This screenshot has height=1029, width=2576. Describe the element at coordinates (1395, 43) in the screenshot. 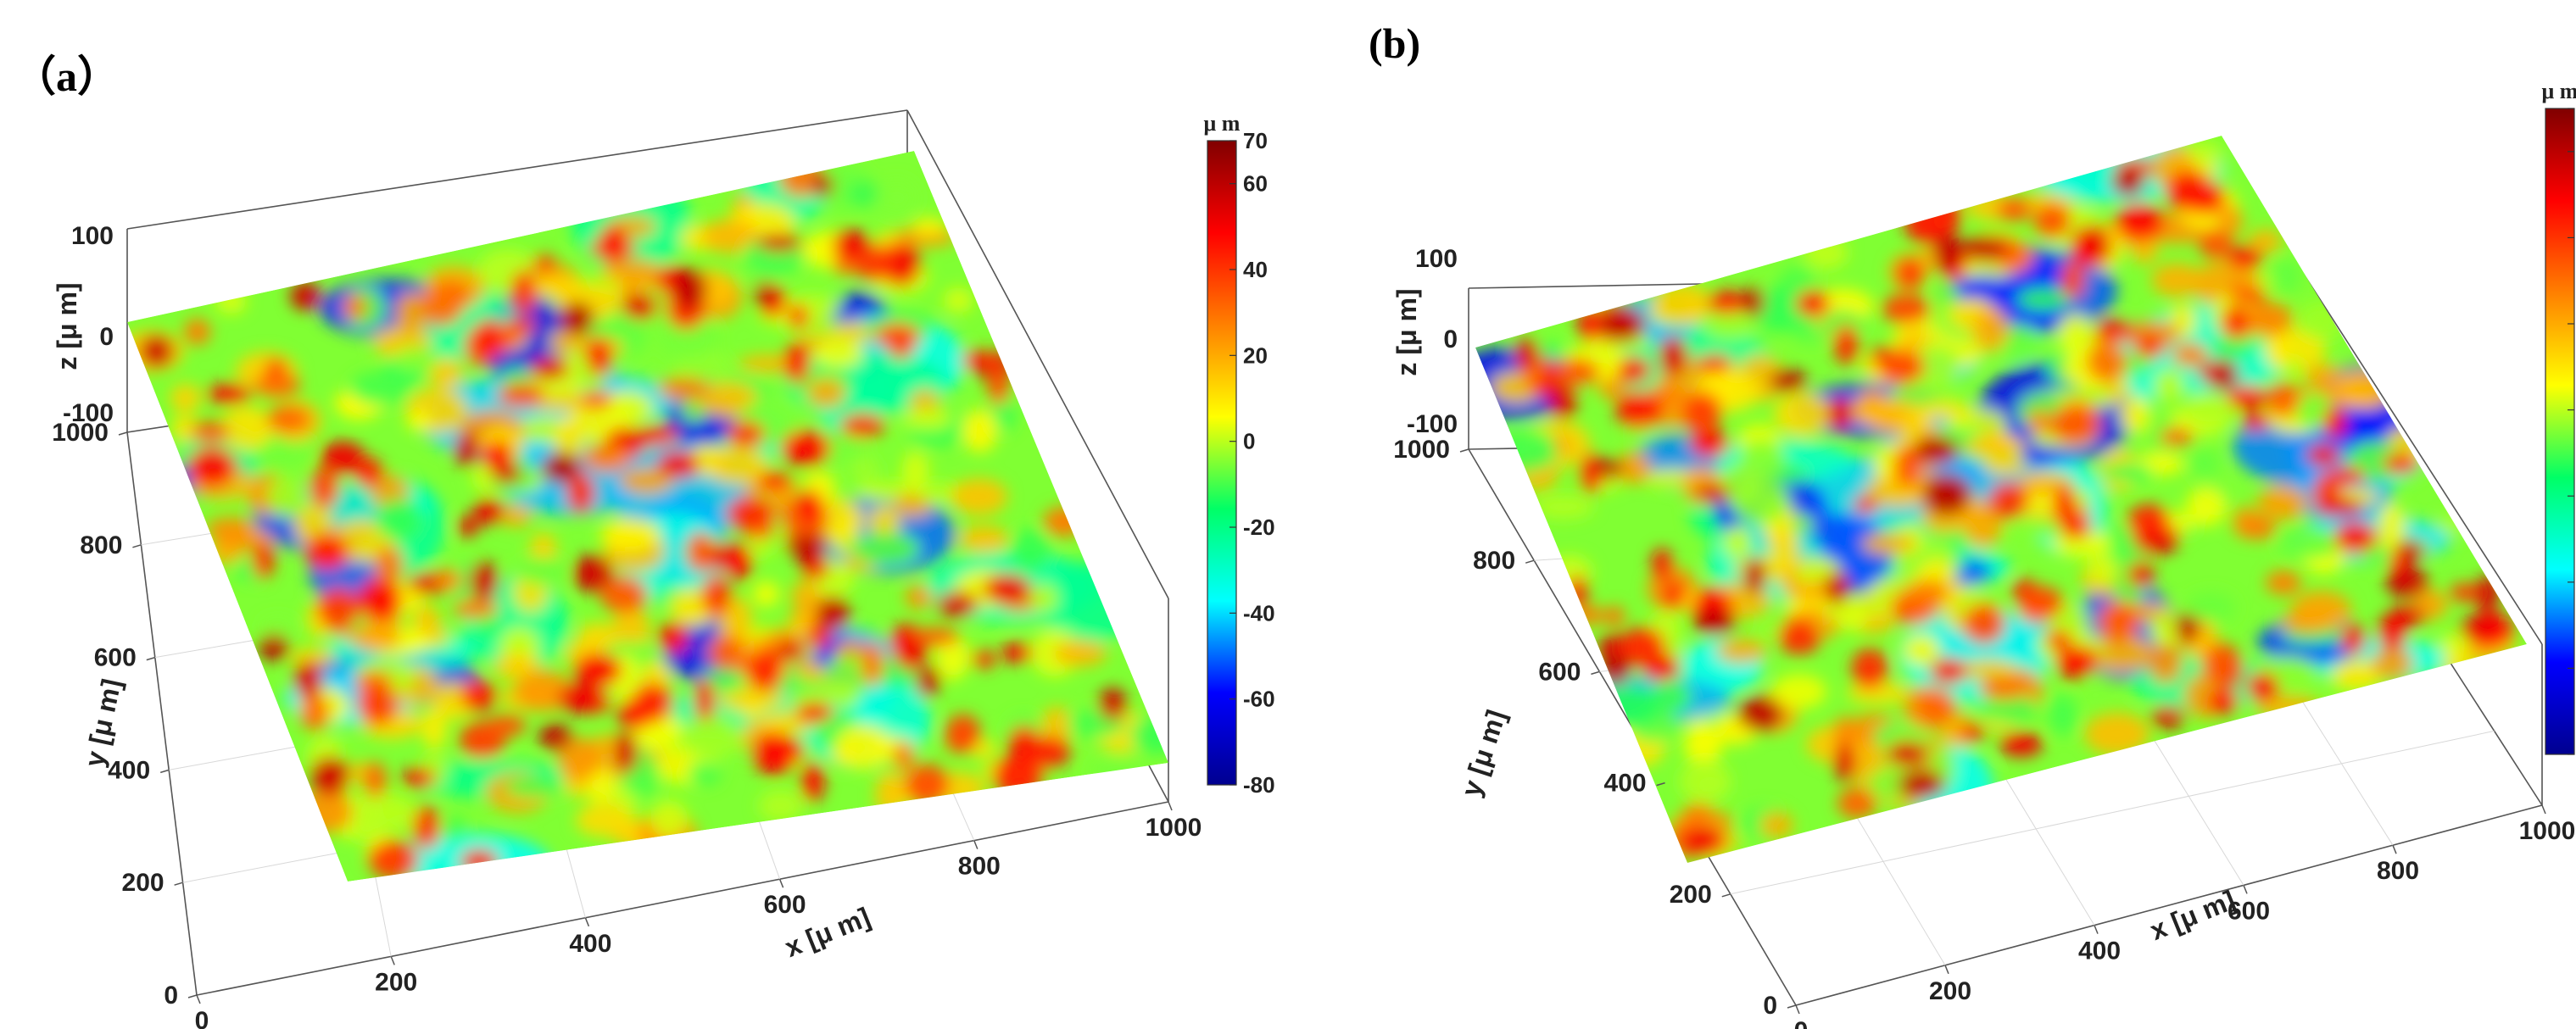

I see `panel-b-label: (b)` at that location.